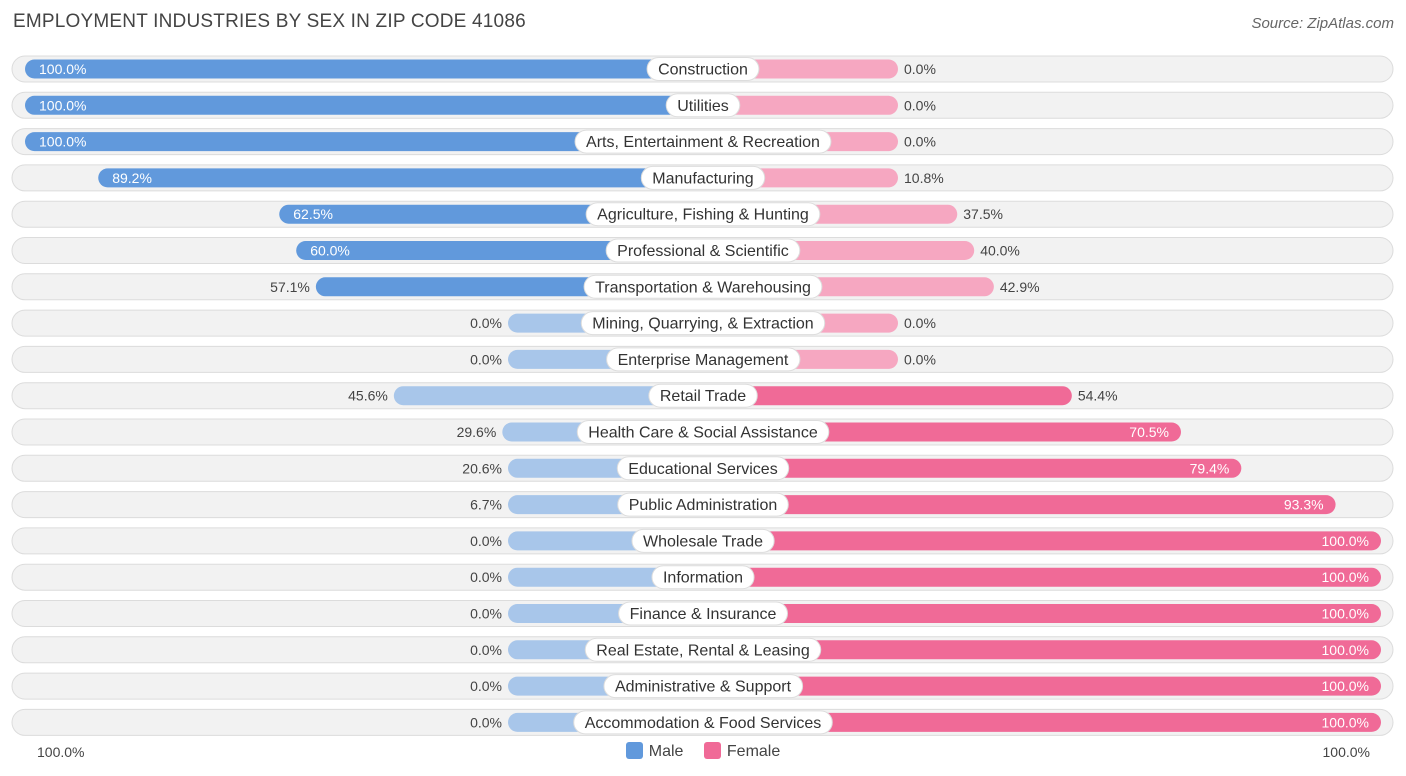  I want to click on category-label: Arts, Entertainment & Recreation, so click(703, 142).